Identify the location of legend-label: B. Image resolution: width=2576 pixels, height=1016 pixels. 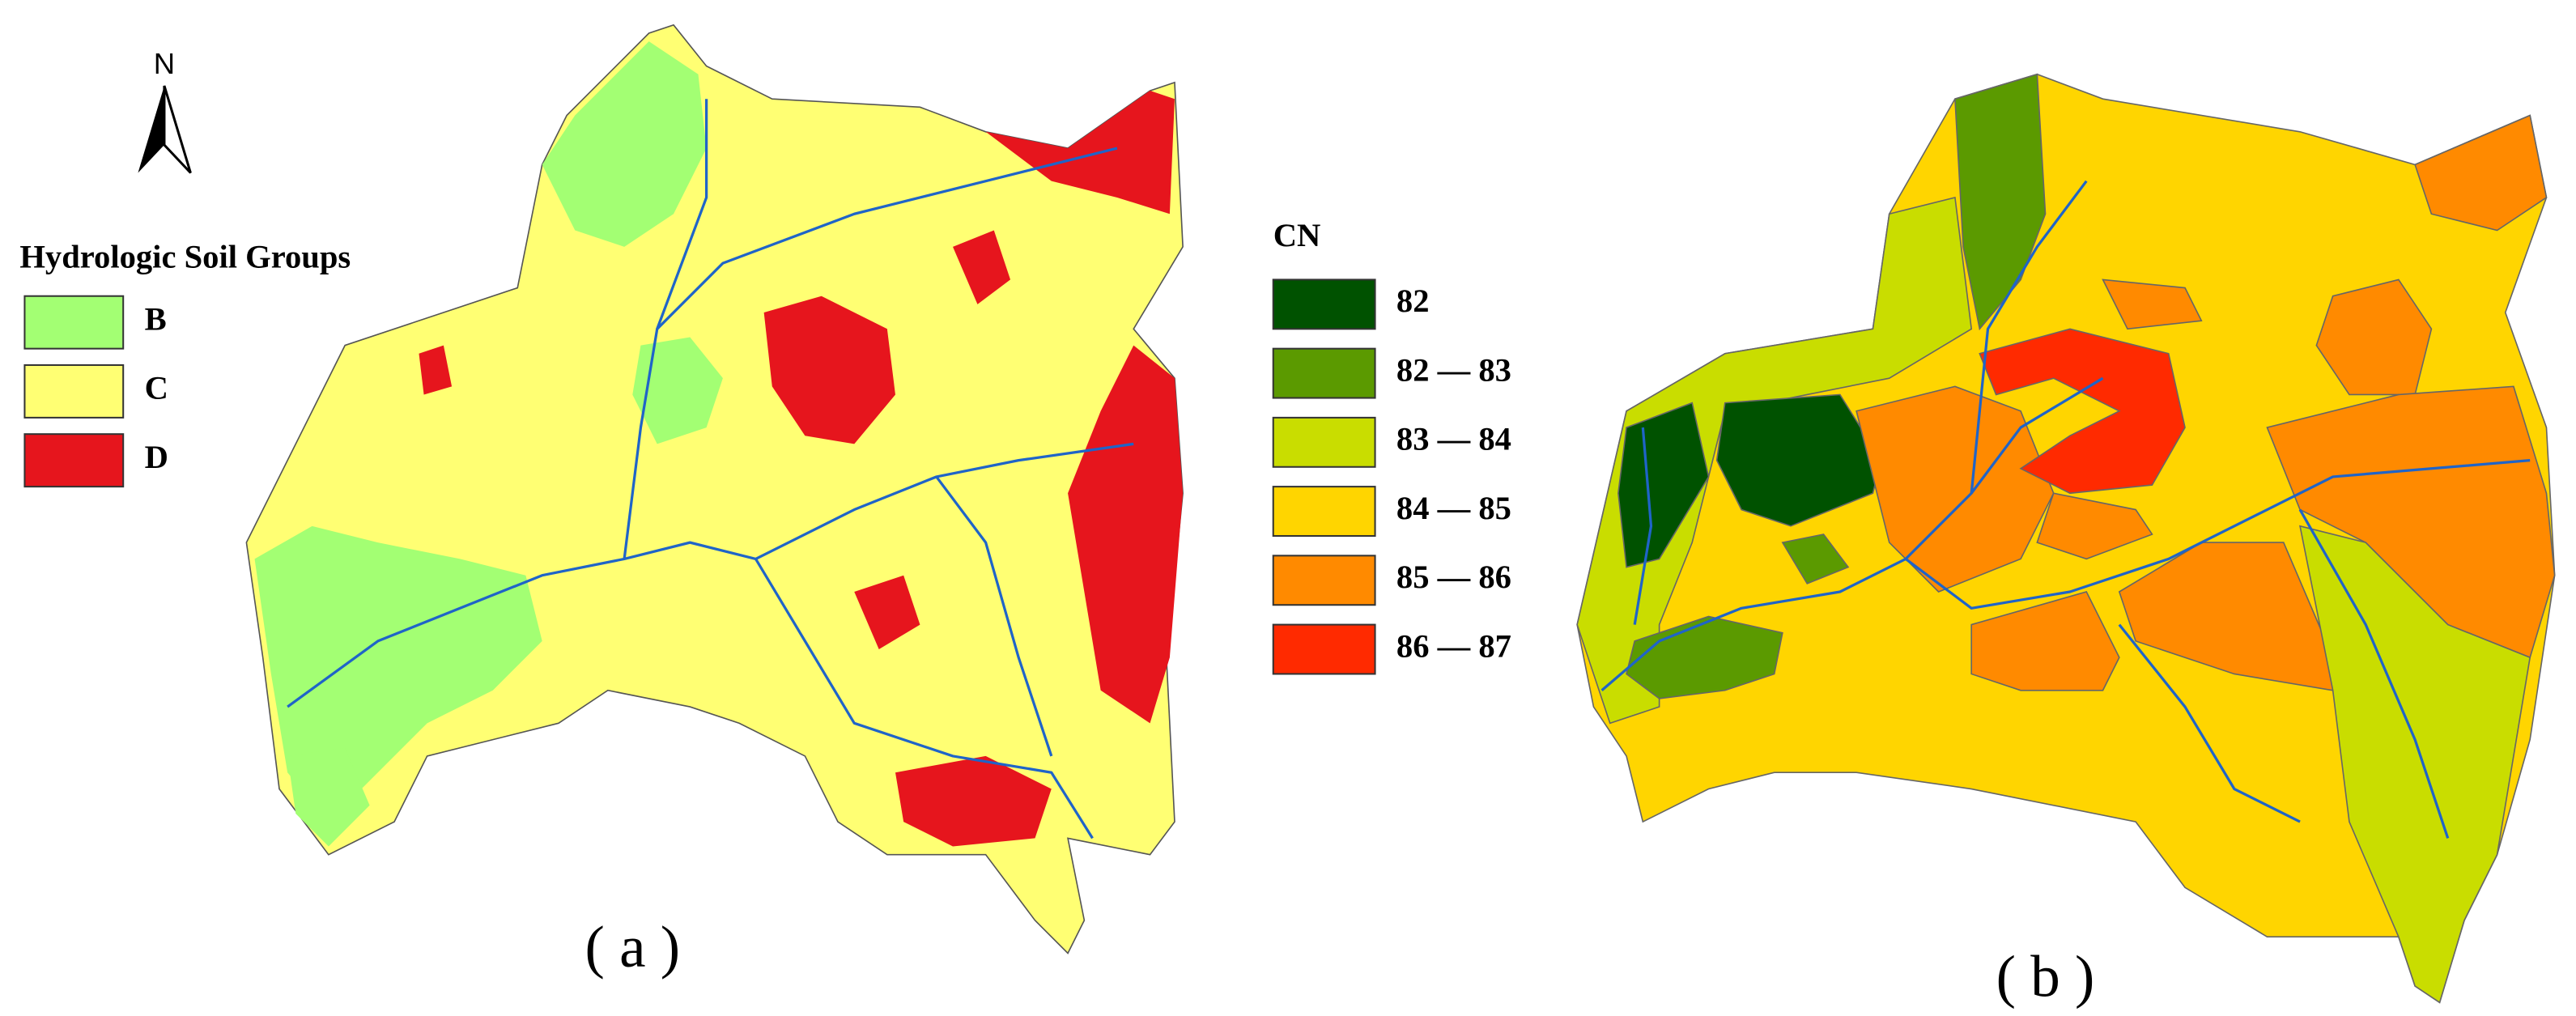
(156, 318).